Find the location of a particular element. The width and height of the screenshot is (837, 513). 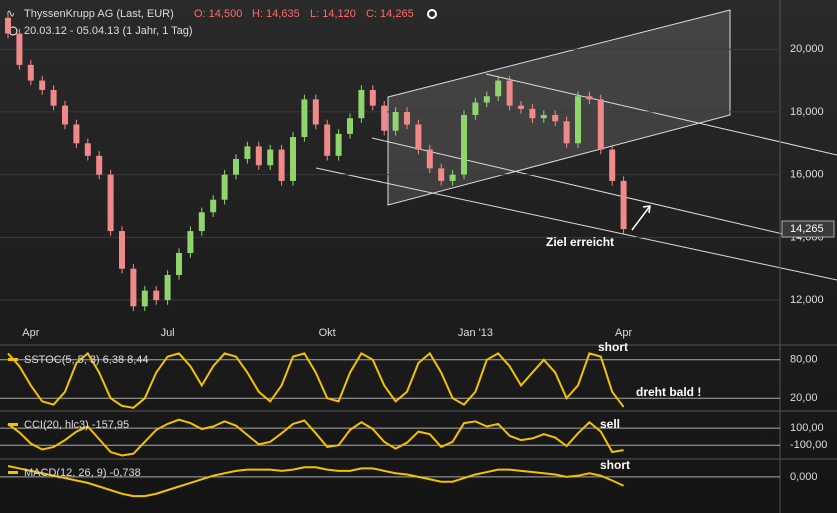

arrow-head is located at coordinates (646, 209).